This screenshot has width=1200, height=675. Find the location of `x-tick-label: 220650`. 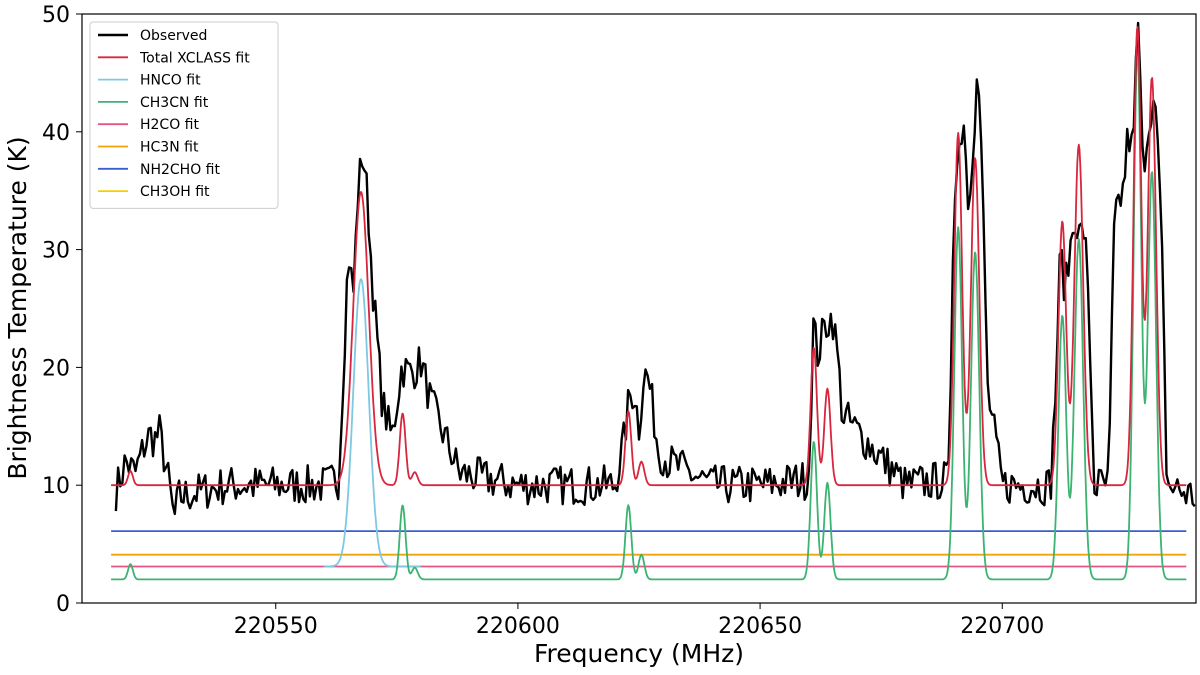

x-tick-label: 220650 is located at coordinates (760, 626).